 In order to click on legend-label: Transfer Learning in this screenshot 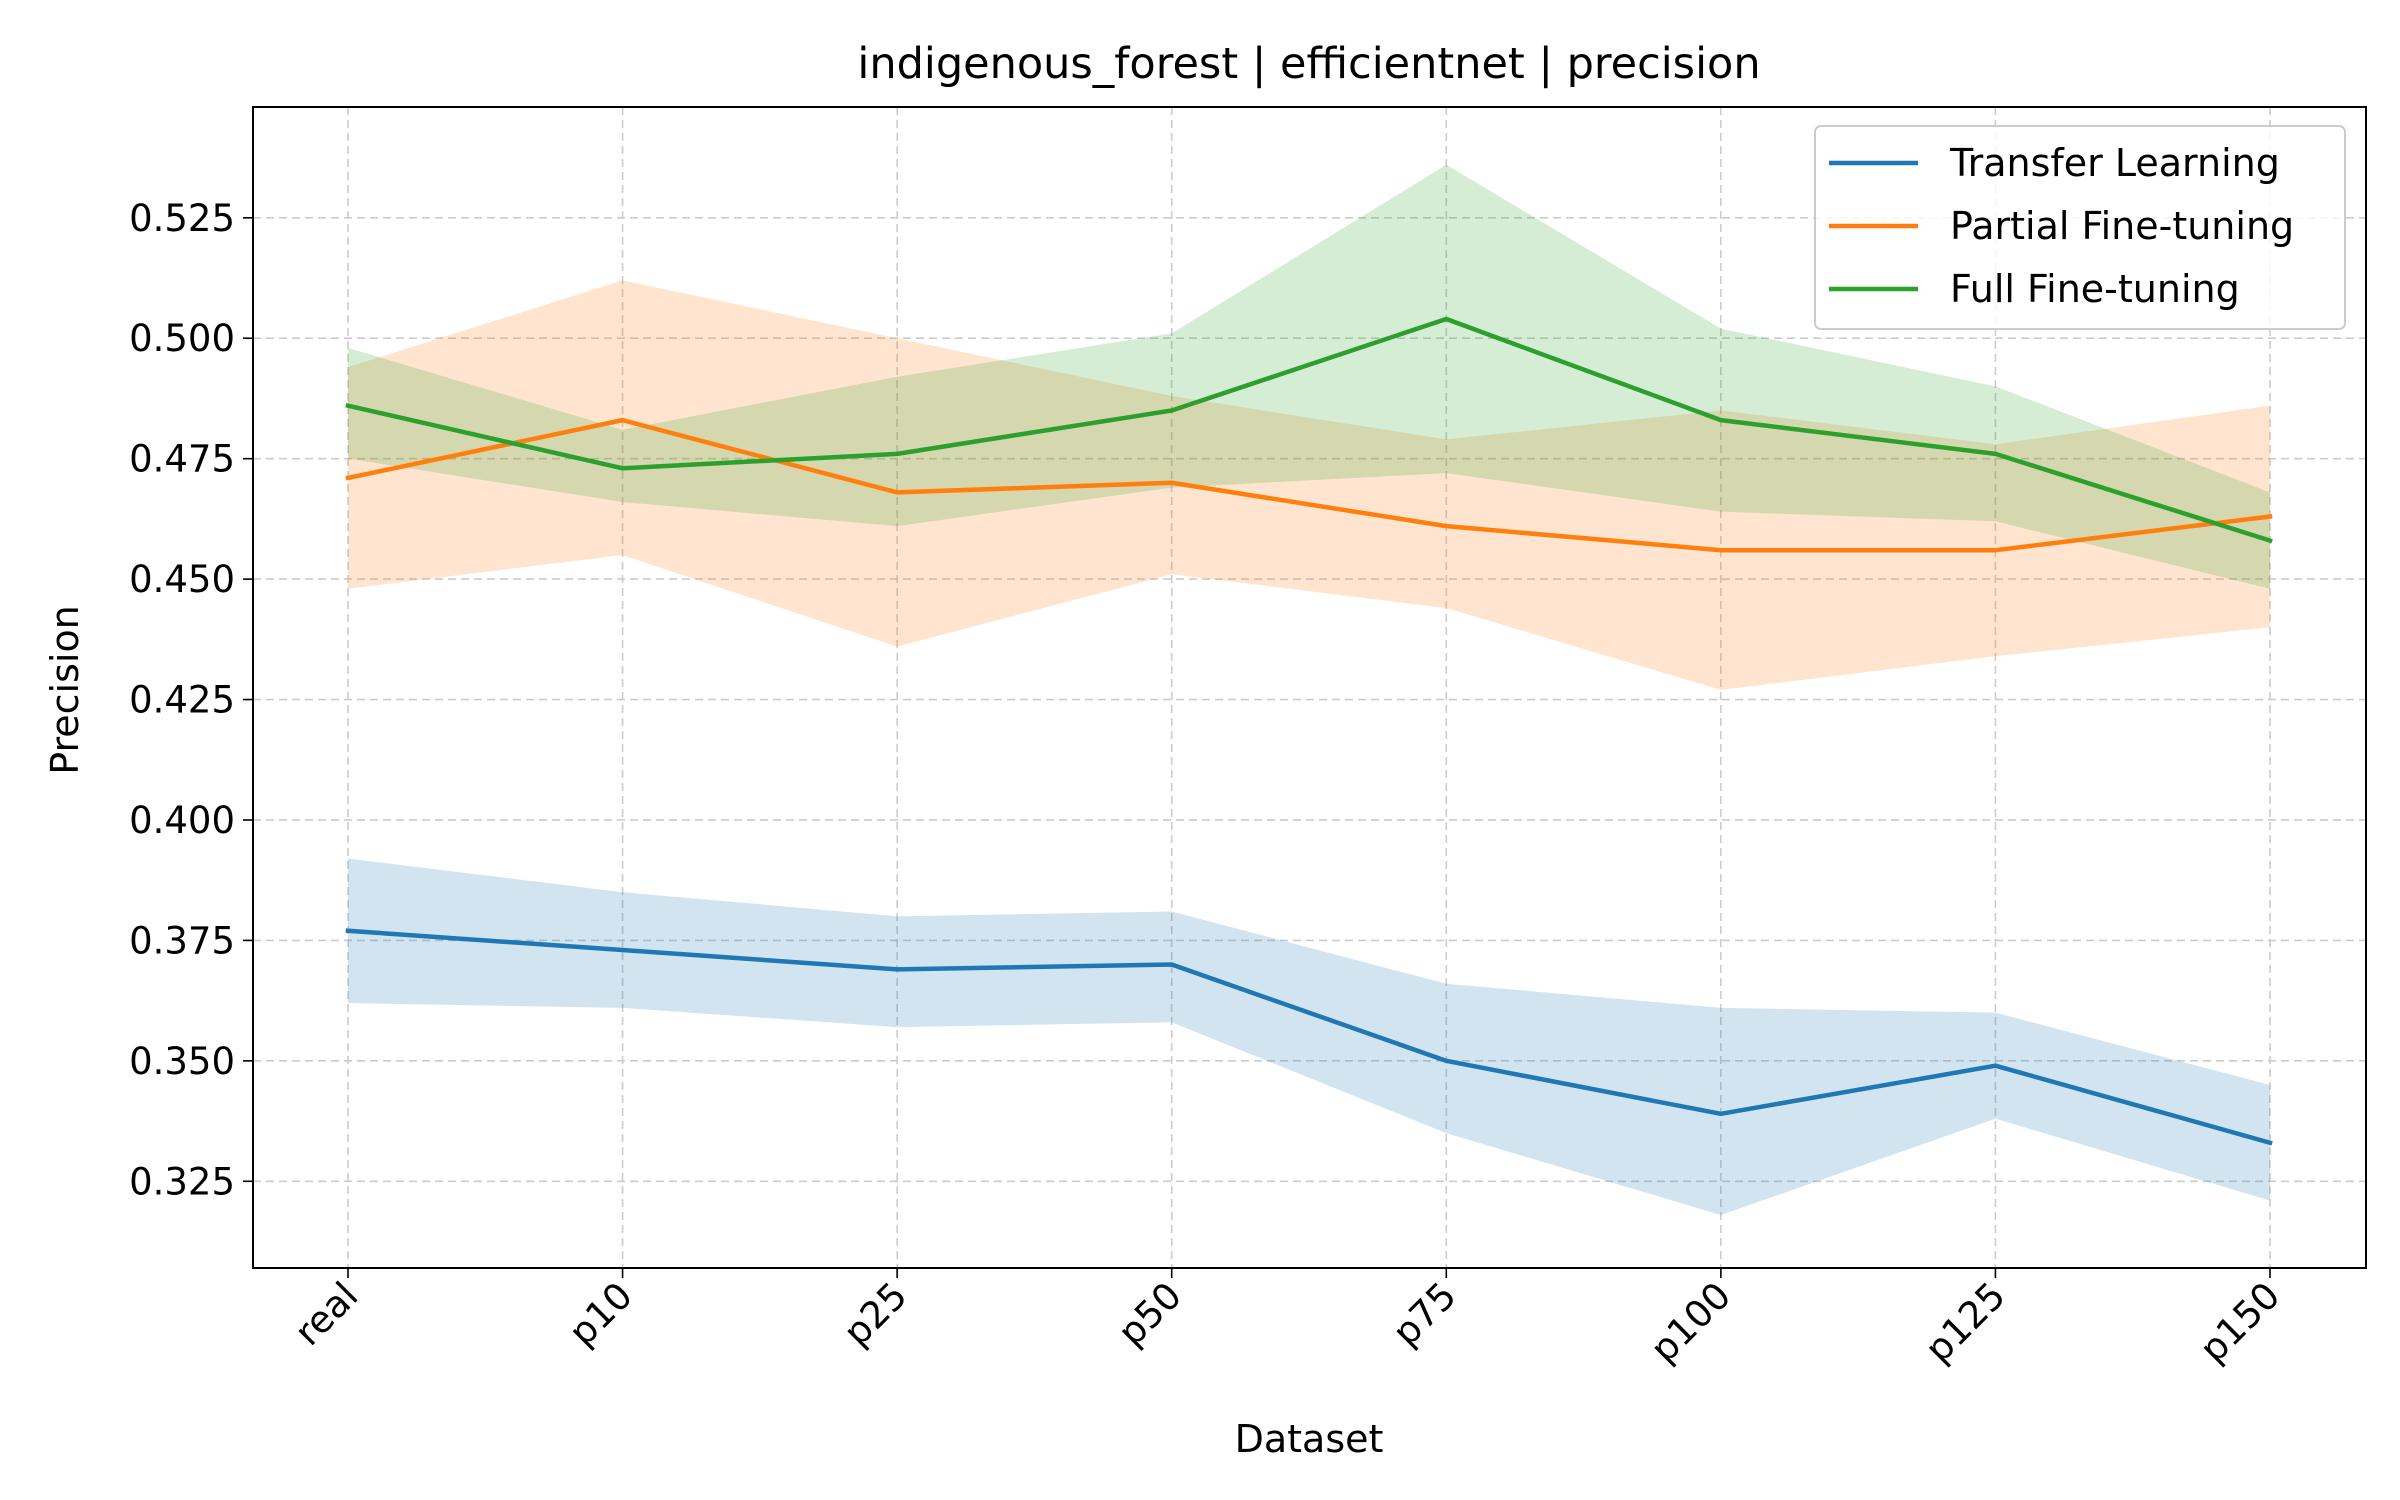, I will do `click(2114, 163)`.